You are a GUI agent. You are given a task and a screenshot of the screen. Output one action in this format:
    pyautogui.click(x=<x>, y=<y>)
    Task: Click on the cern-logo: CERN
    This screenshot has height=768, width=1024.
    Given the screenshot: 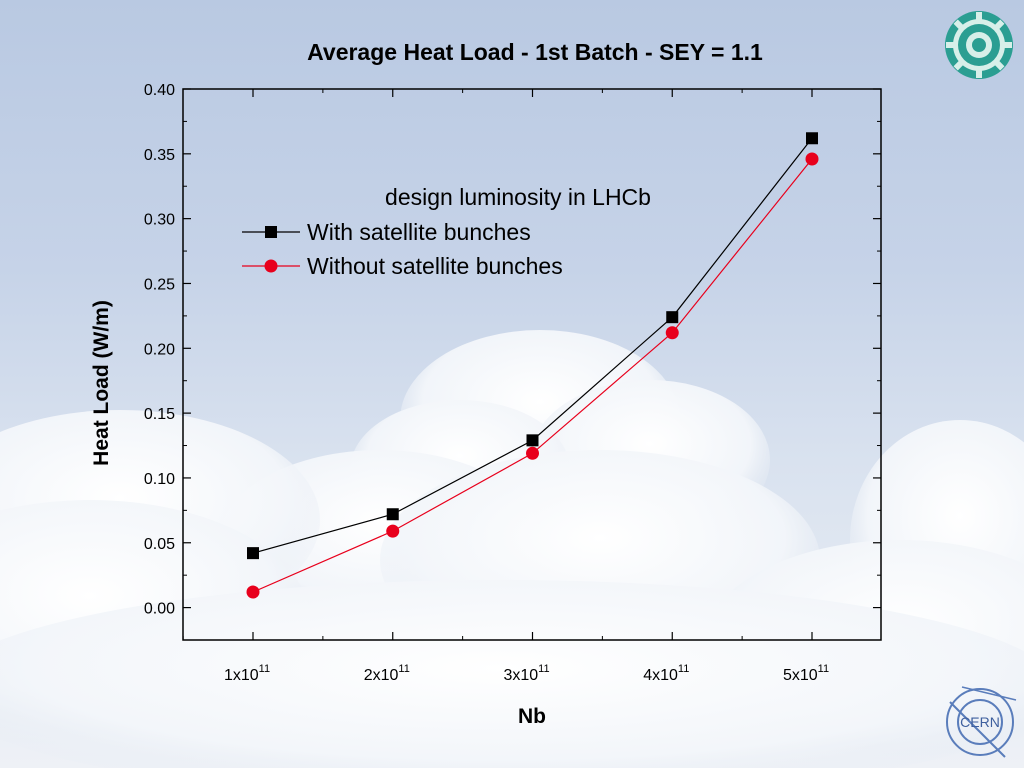 What is the action you would take?
    pyautogui.click(x=981, y=722)
    